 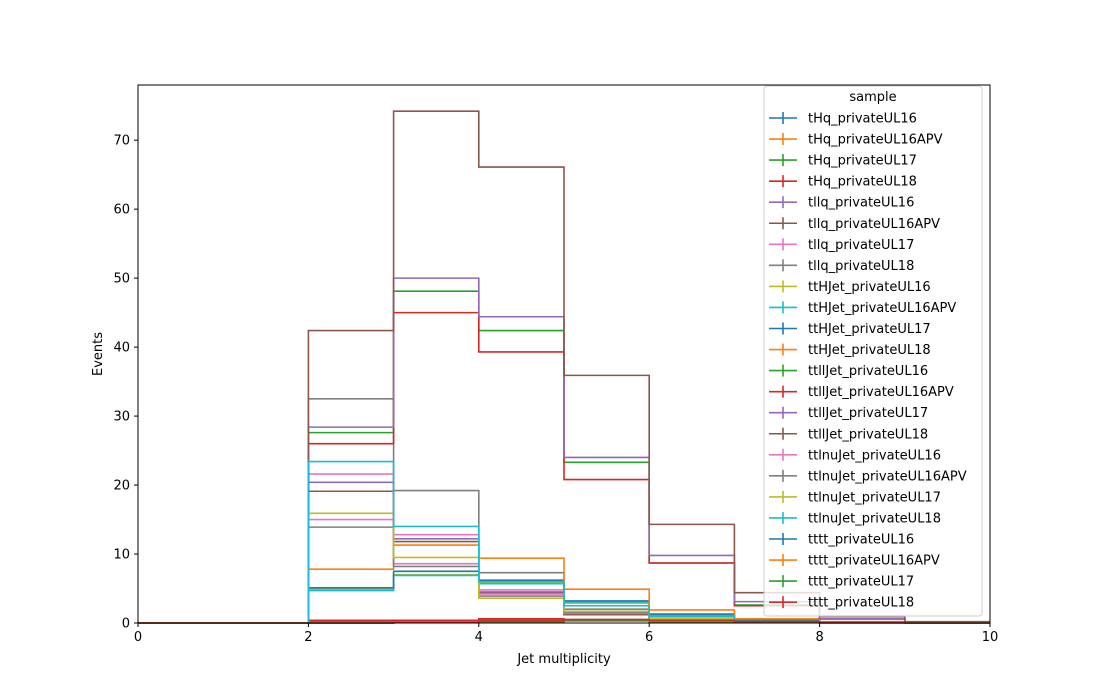 I want to click on y-tick-label: 20, so click(x=121, y=486).